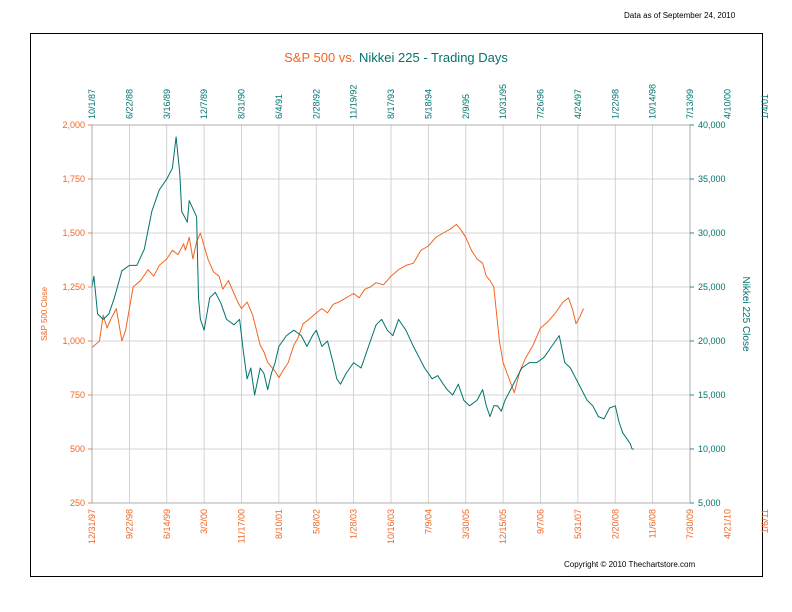  Describe the element at coordinates (73, 179) in the screenshot. I see `left-tick-label: 1,750` at that location.